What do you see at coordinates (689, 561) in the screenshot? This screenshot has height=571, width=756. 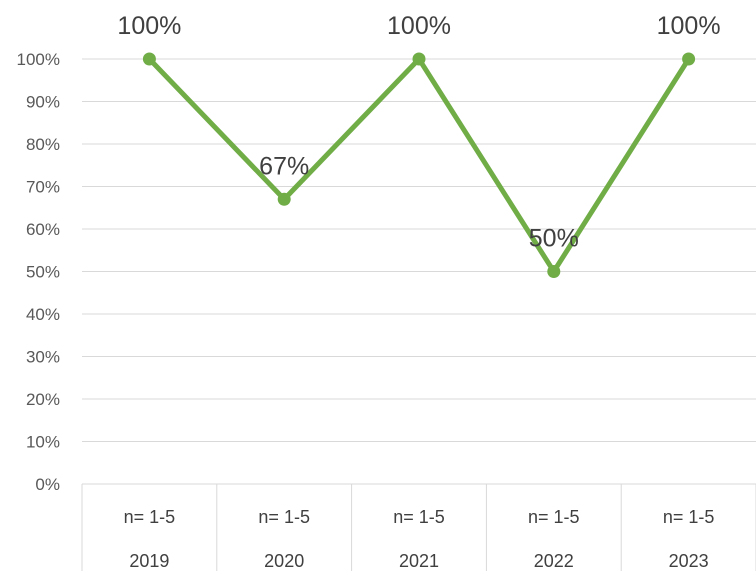 I see `x-category-label: 2023` at bounding box center [689, 561].